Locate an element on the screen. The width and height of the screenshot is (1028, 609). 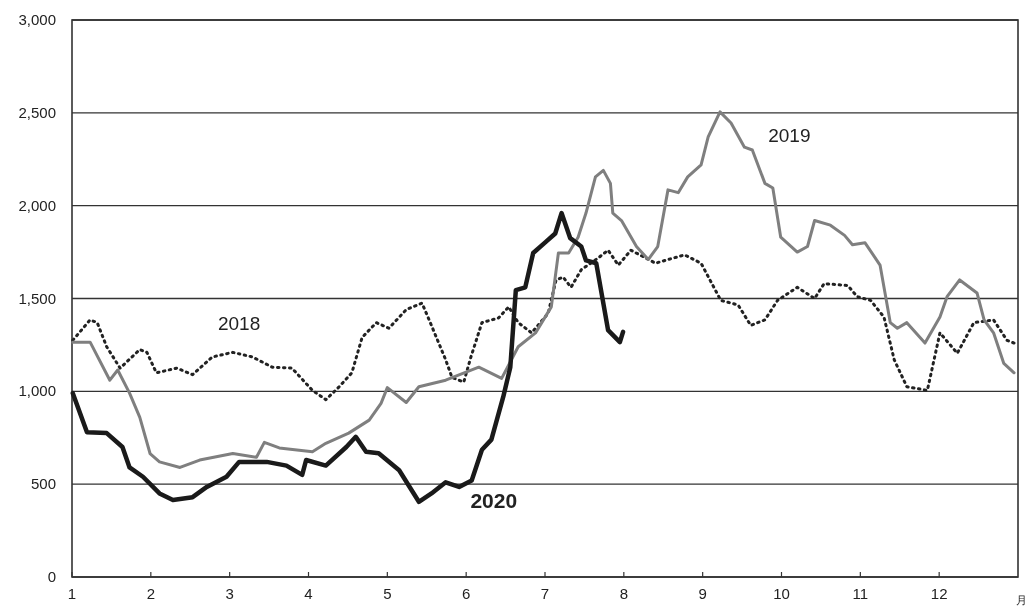
x-tick-label: 4 is located at coordinates (308, 593).